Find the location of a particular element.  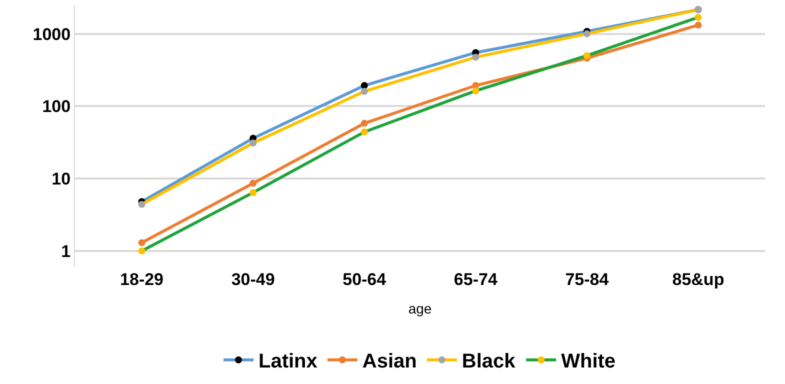

legend-label: Black is located at coordinates (489, 361).